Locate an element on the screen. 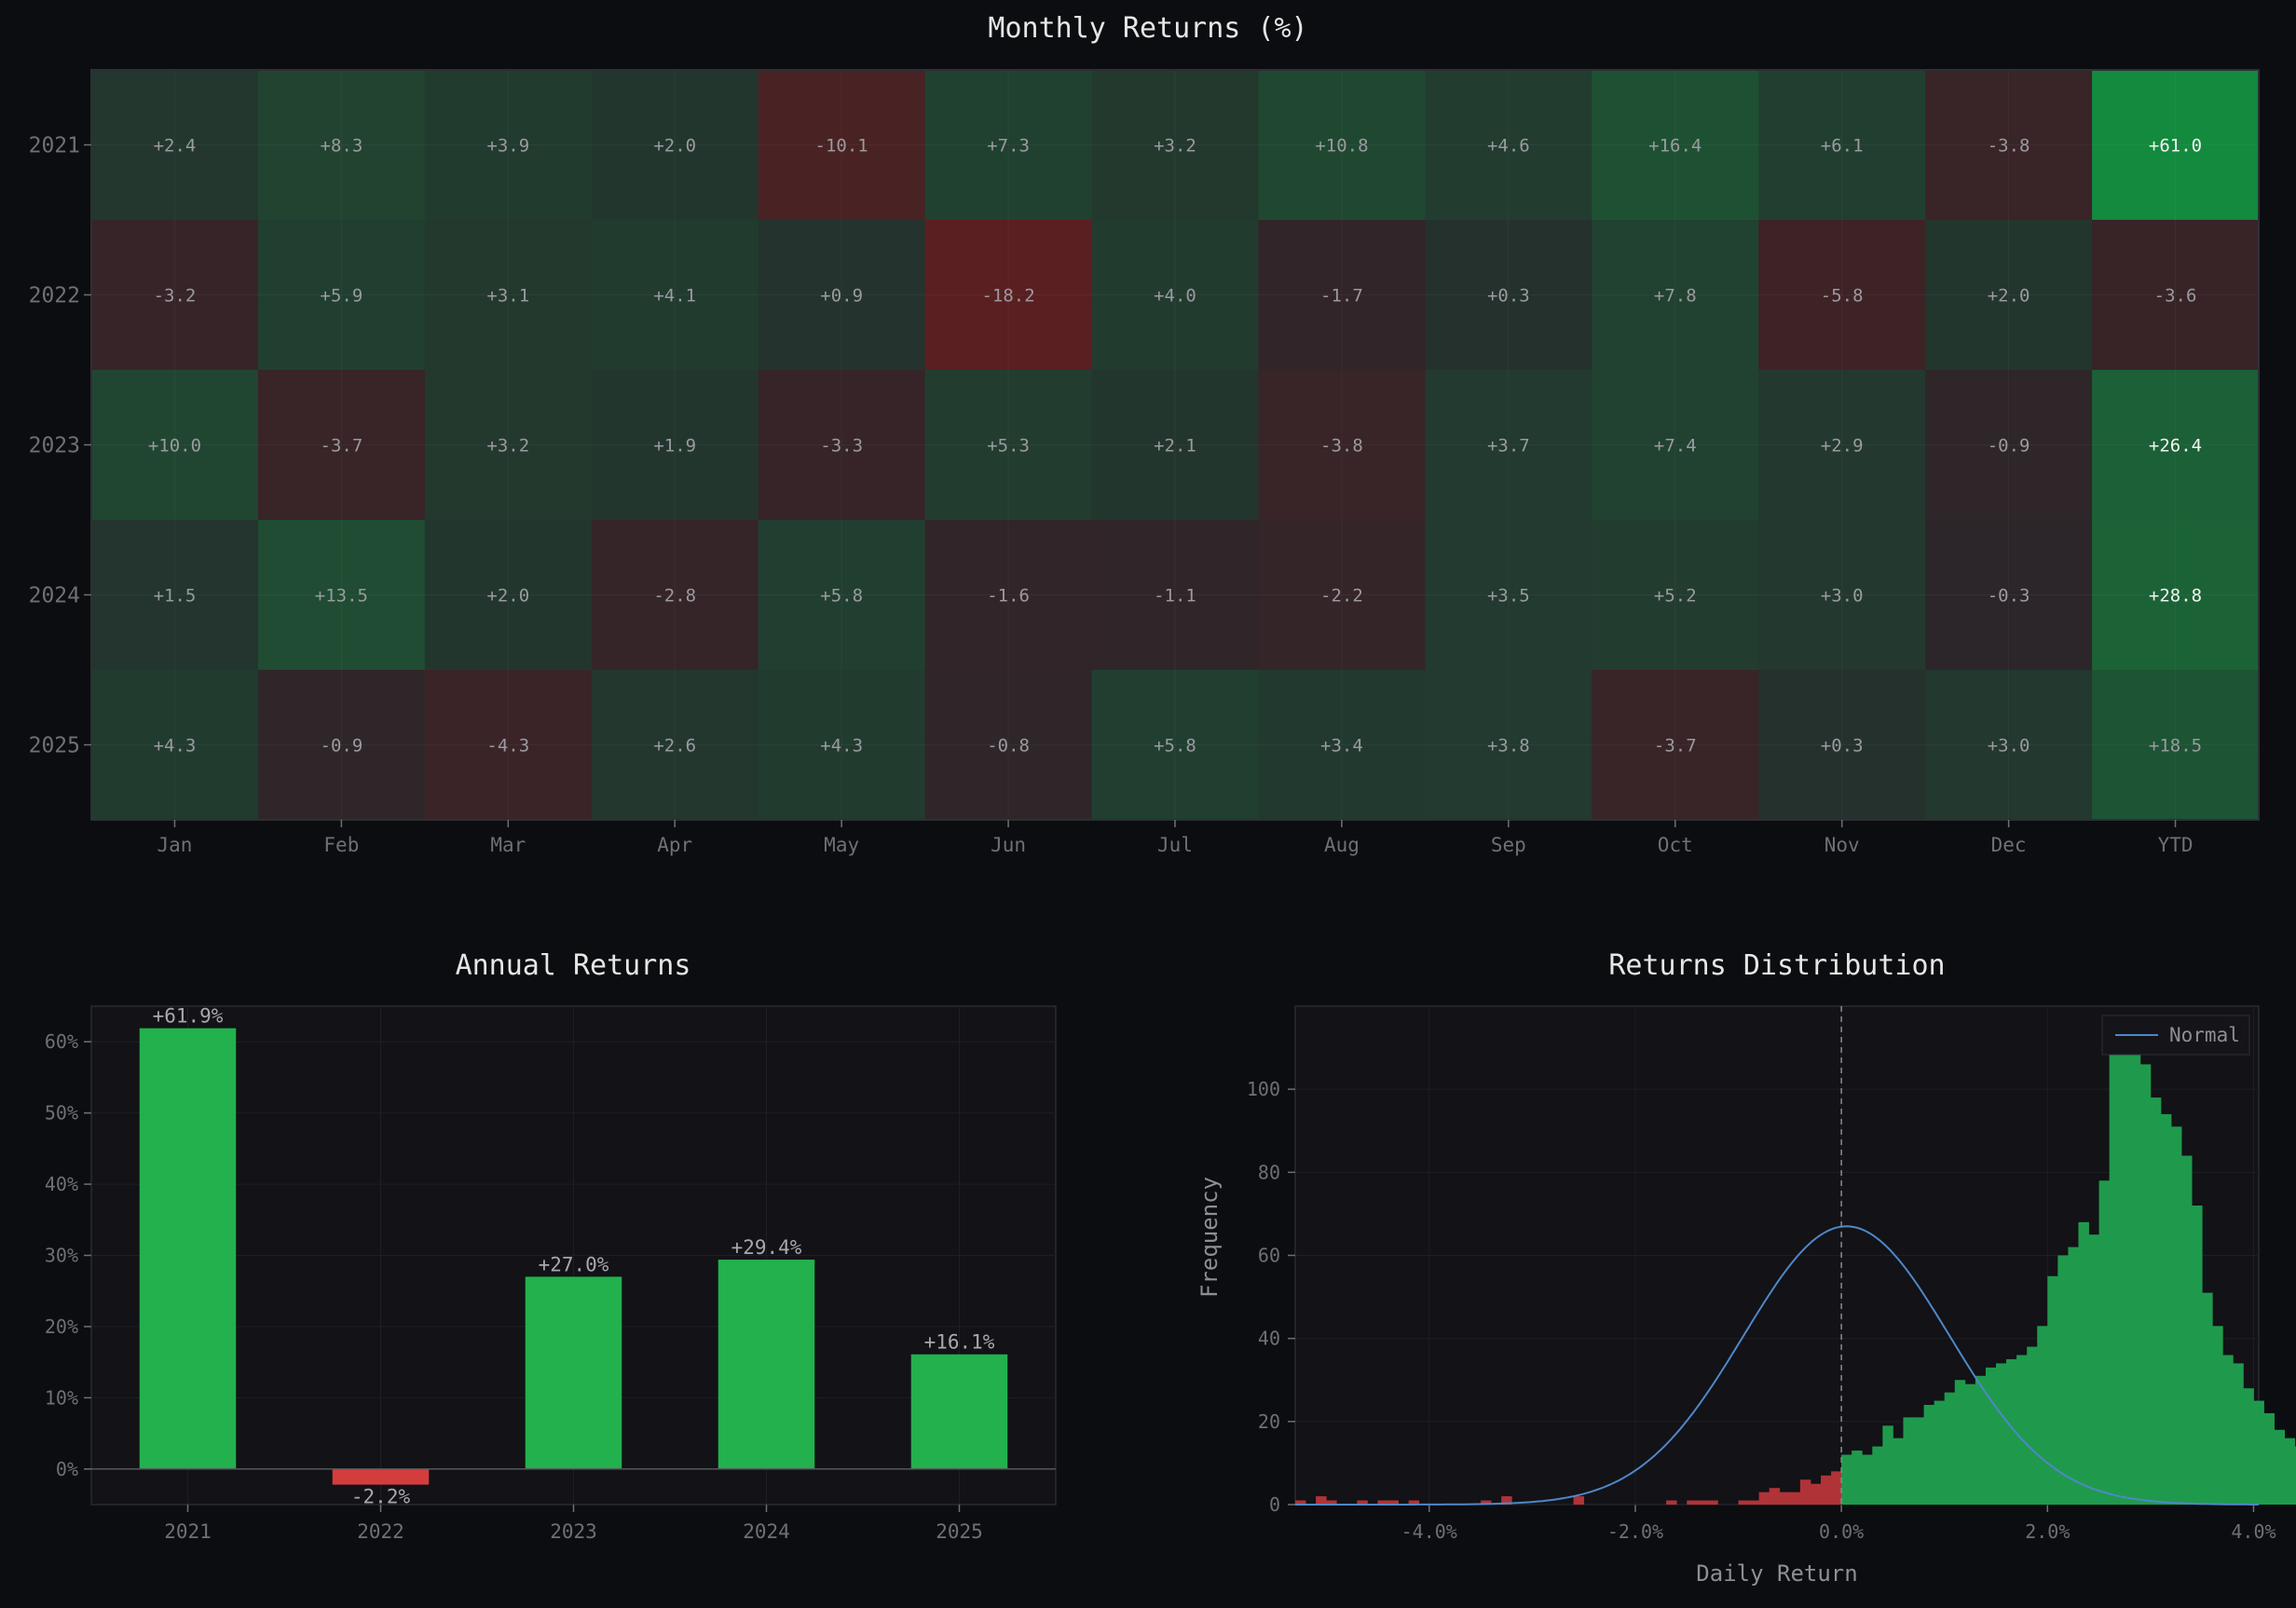 This screenshot has width=2296, height=1608. bar-value-label: +27.0% is located at coordinates (574, 1264).